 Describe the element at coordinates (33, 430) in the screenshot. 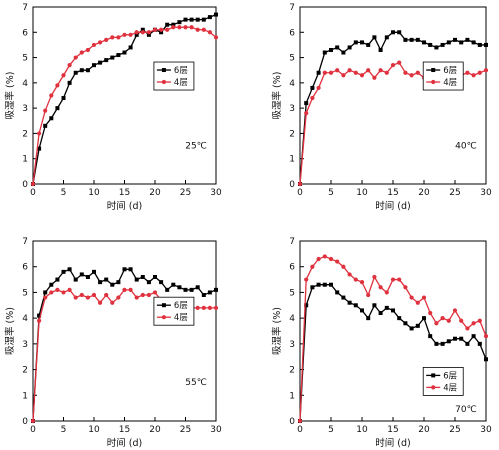

I see `x-tick-label: 0` at that location.